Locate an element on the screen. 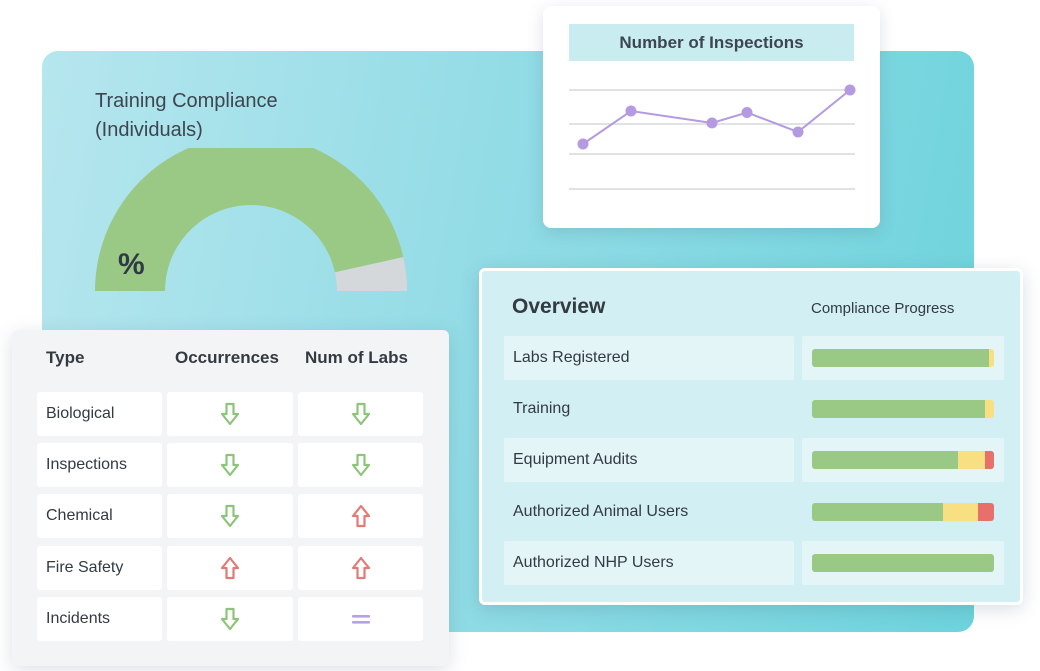 The height and width of the screenshot is (671, 1040). gauge-percent-symbol: % is located at coordinates (131, 264).